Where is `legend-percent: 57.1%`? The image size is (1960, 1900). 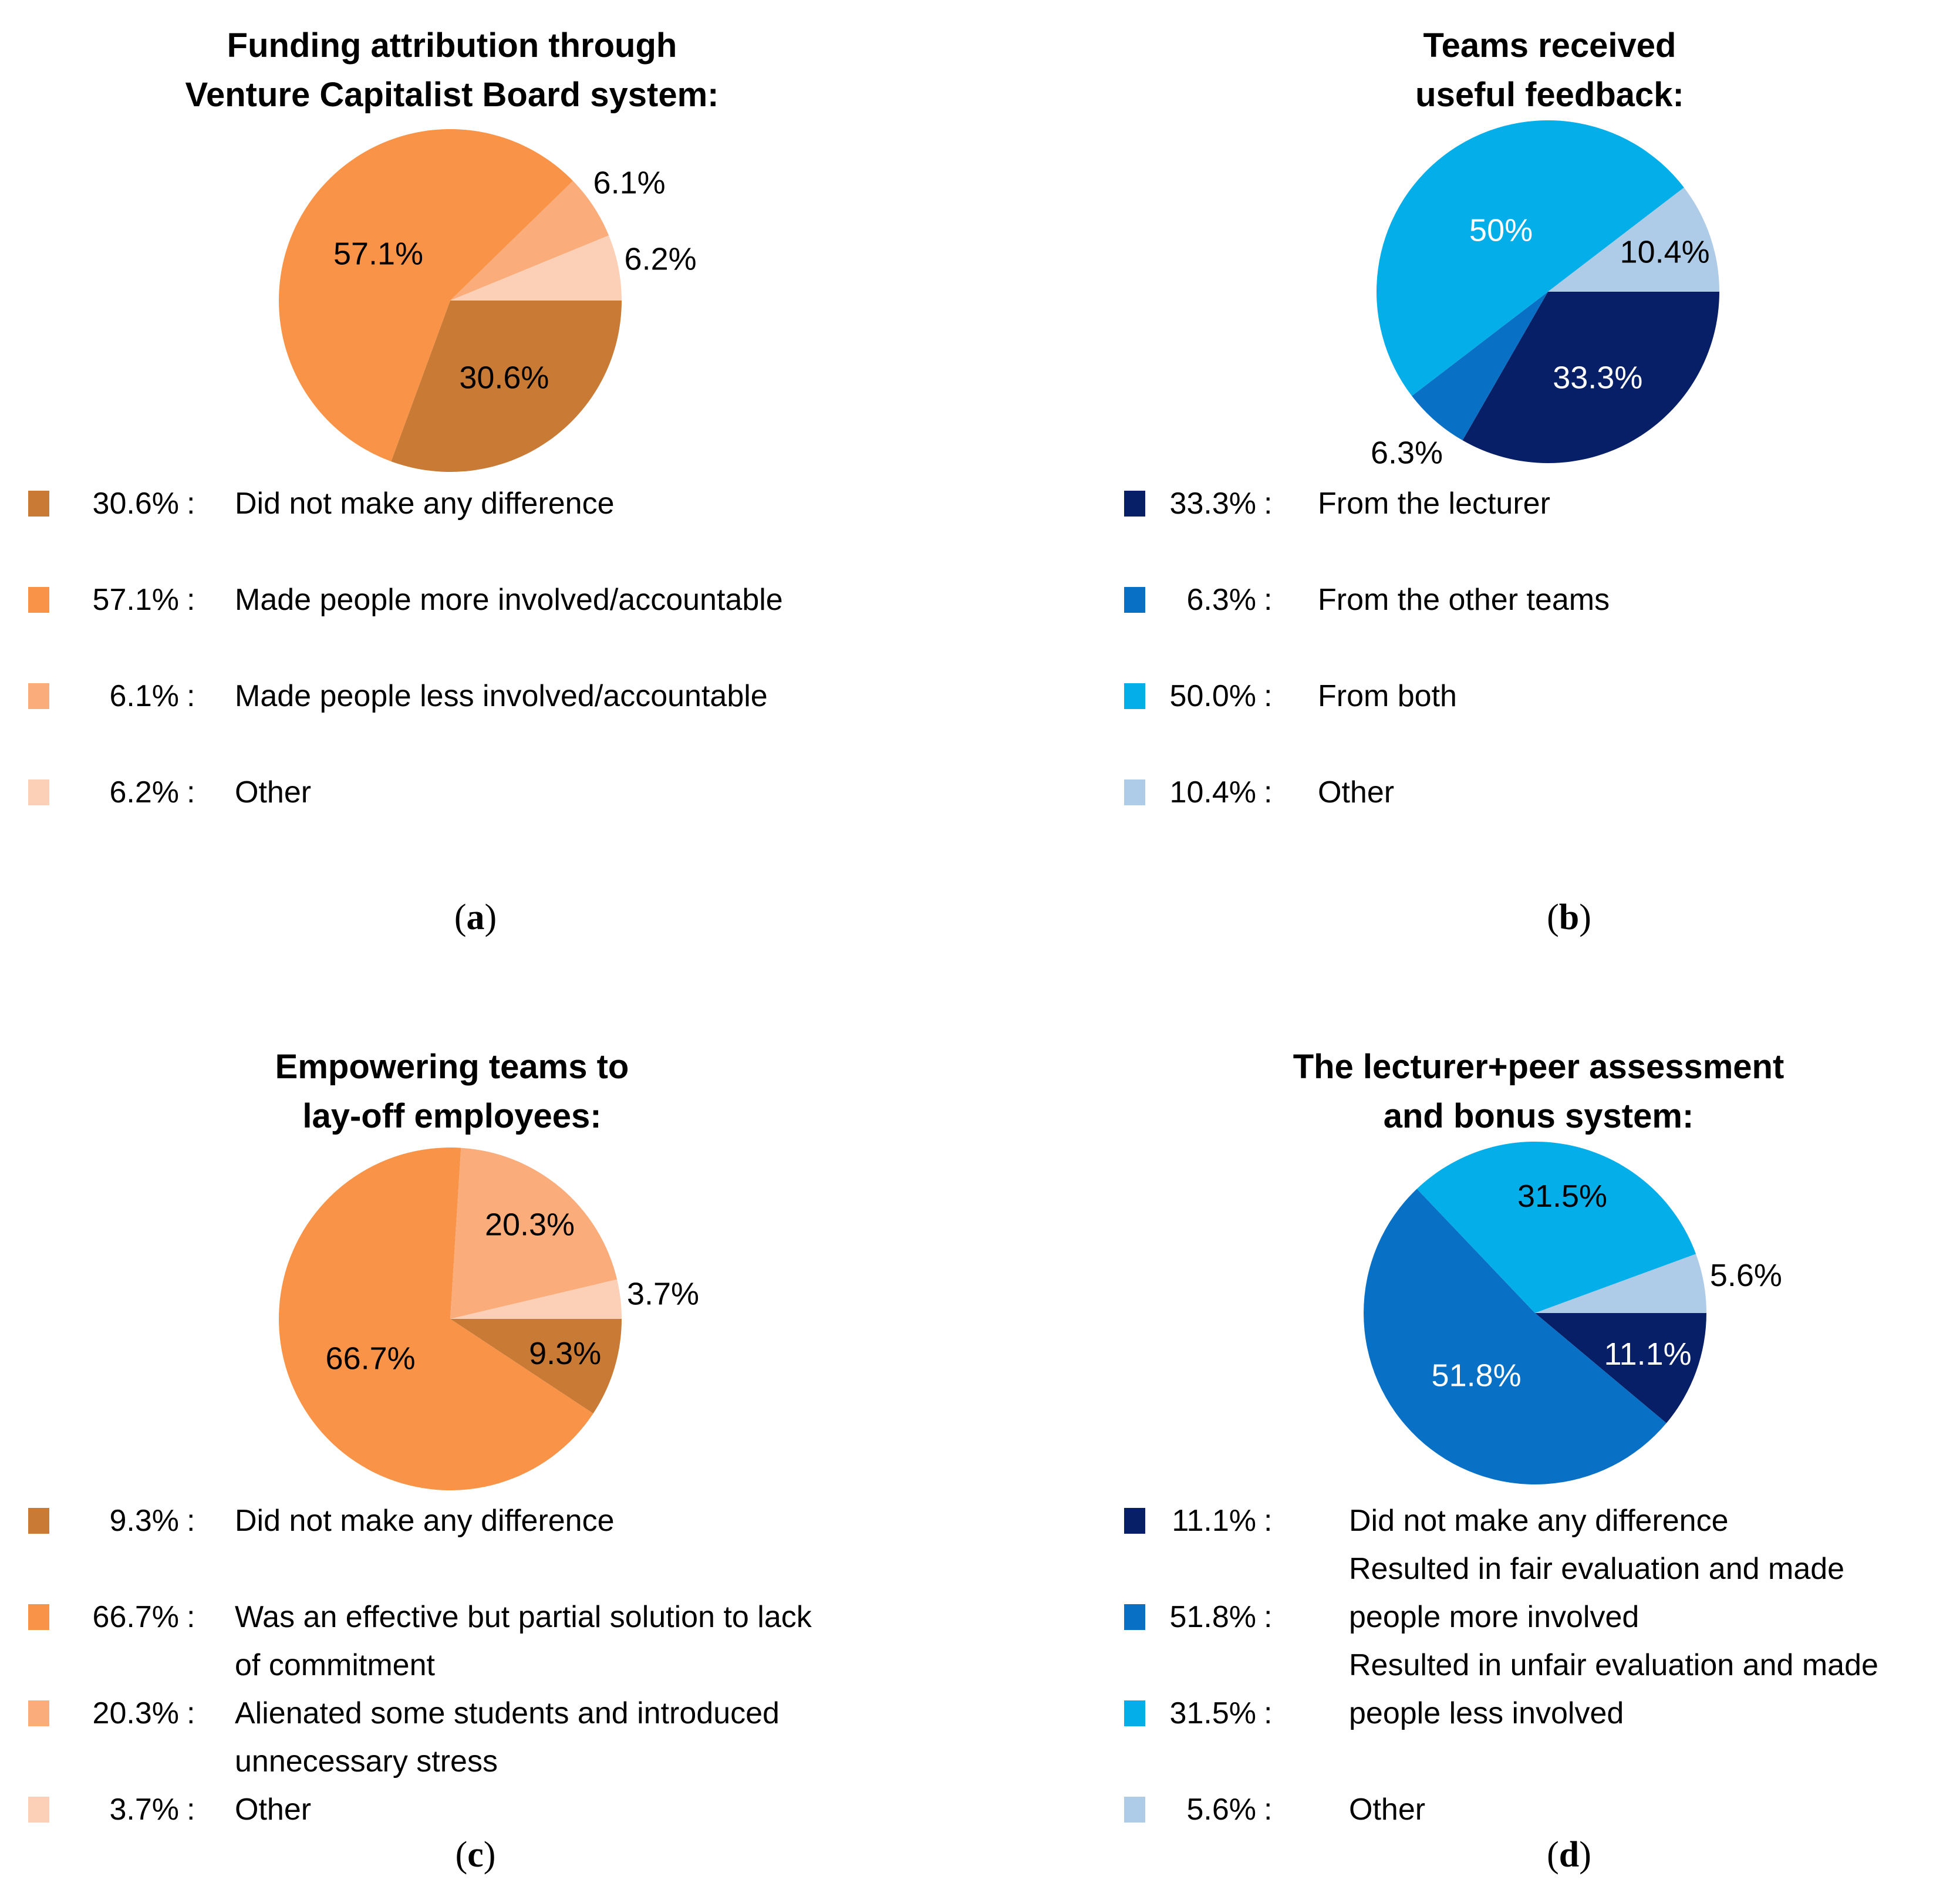
legend-percent: 57.1% is located at coordinates (135, 600).